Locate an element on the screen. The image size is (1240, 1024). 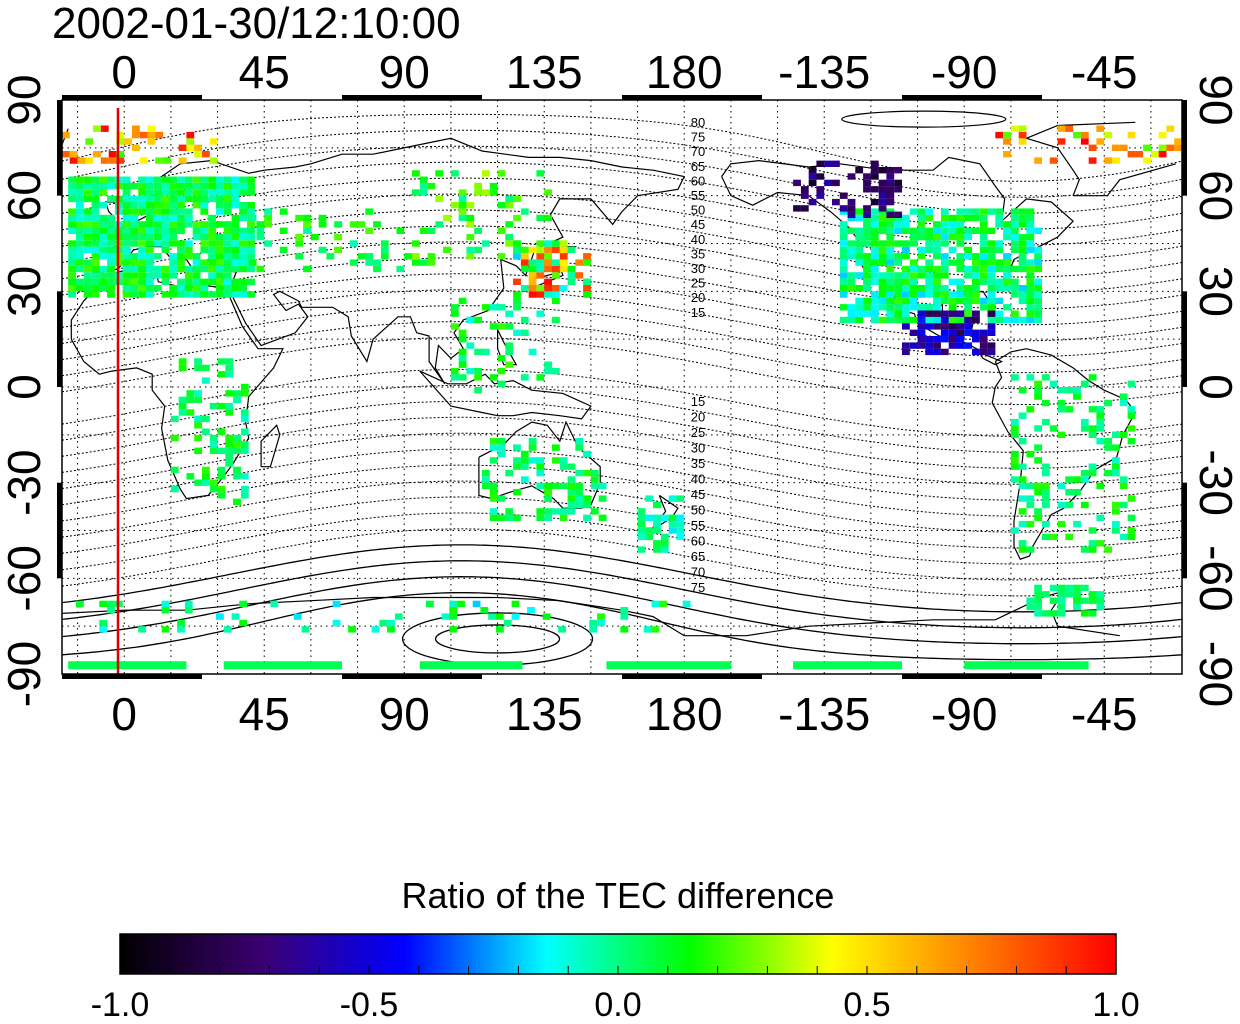
colorbar-label: Ratio of the TEC difference is located at coordinates (618, 895).